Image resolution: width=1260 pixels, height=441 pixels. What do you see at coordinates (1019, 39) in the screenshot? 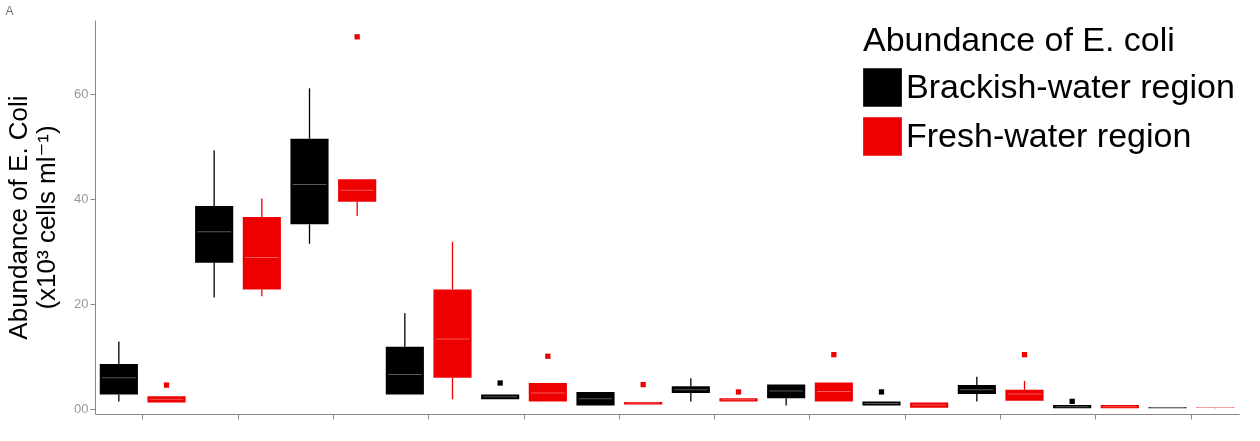
I see `legend-title: Abundance of E. coli` at bounding box center [1019, 39].